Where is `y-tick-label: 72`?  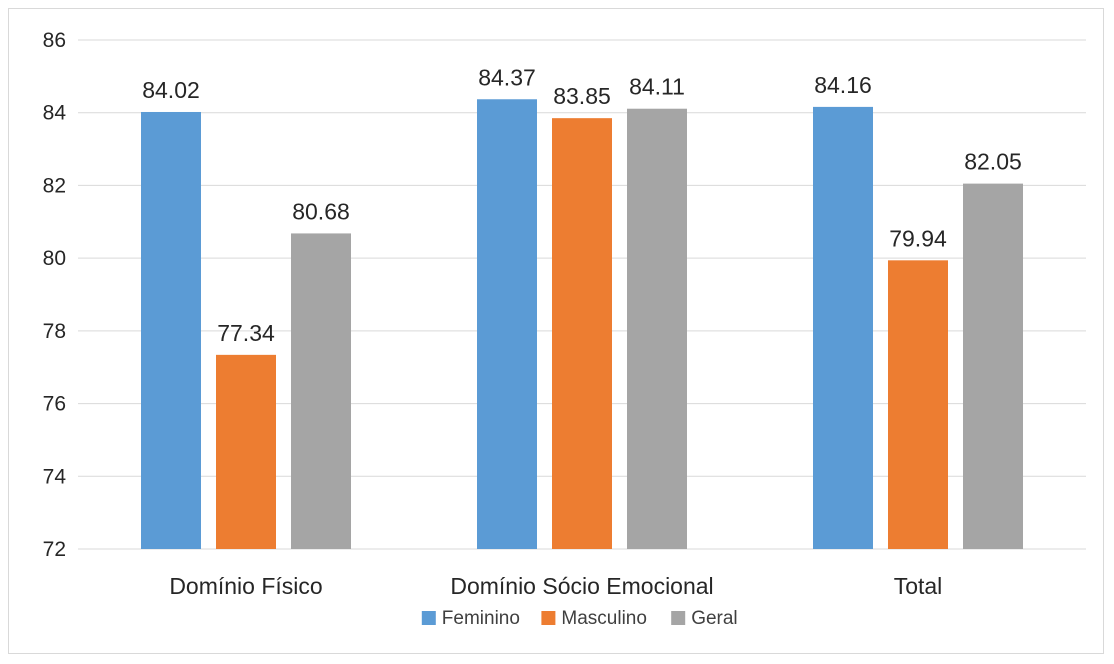
y-tick-label: 72 is located at coordinates (54, 549).